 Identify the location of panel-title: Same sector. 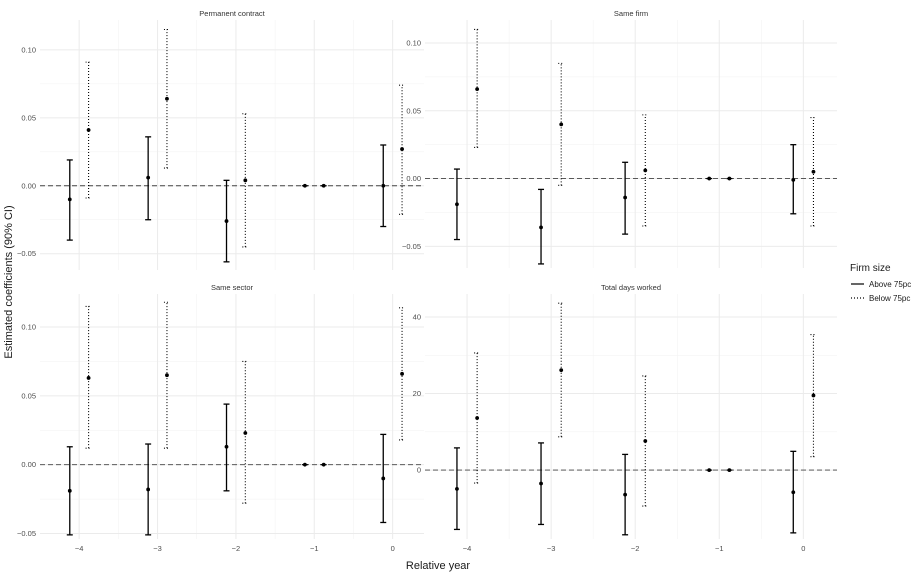
(232, 287).